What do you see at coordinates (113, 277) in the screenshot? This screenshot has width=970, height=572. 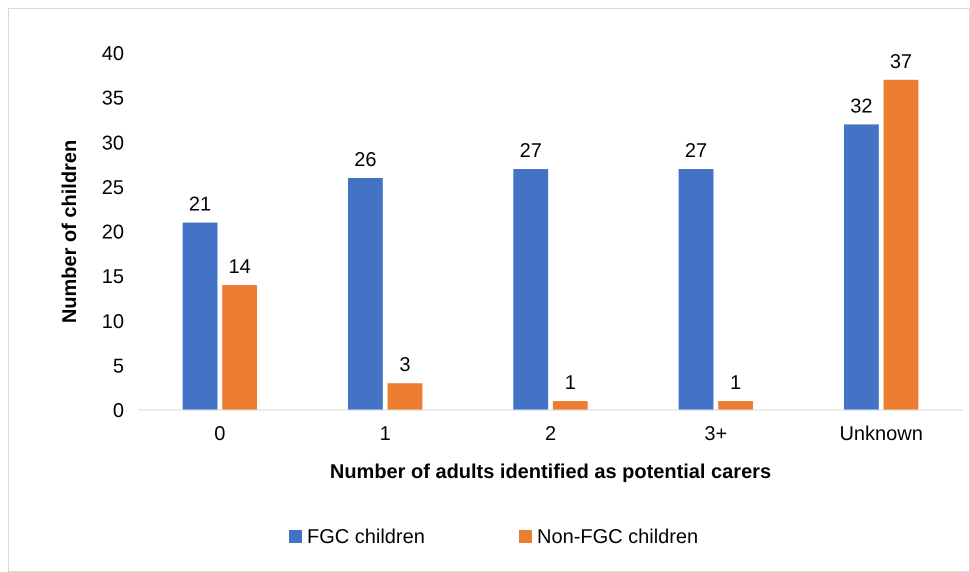 I see `y-tick-label: 15` at bounding box center [113, 277].